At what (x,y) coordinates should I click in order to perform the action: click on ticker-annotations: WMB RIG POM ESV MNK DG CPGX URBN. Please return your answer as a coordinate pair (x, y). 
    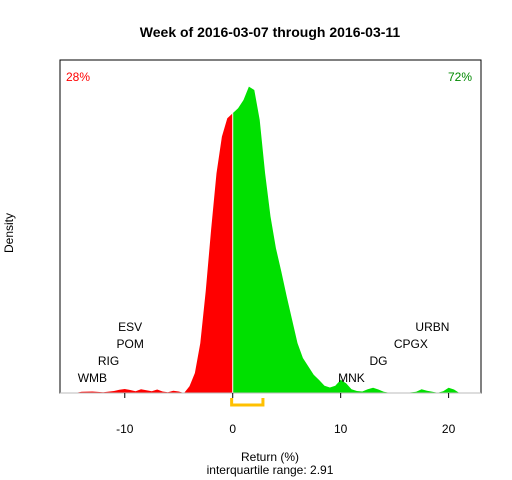
    Looking at the image, I should click on (264, 352).